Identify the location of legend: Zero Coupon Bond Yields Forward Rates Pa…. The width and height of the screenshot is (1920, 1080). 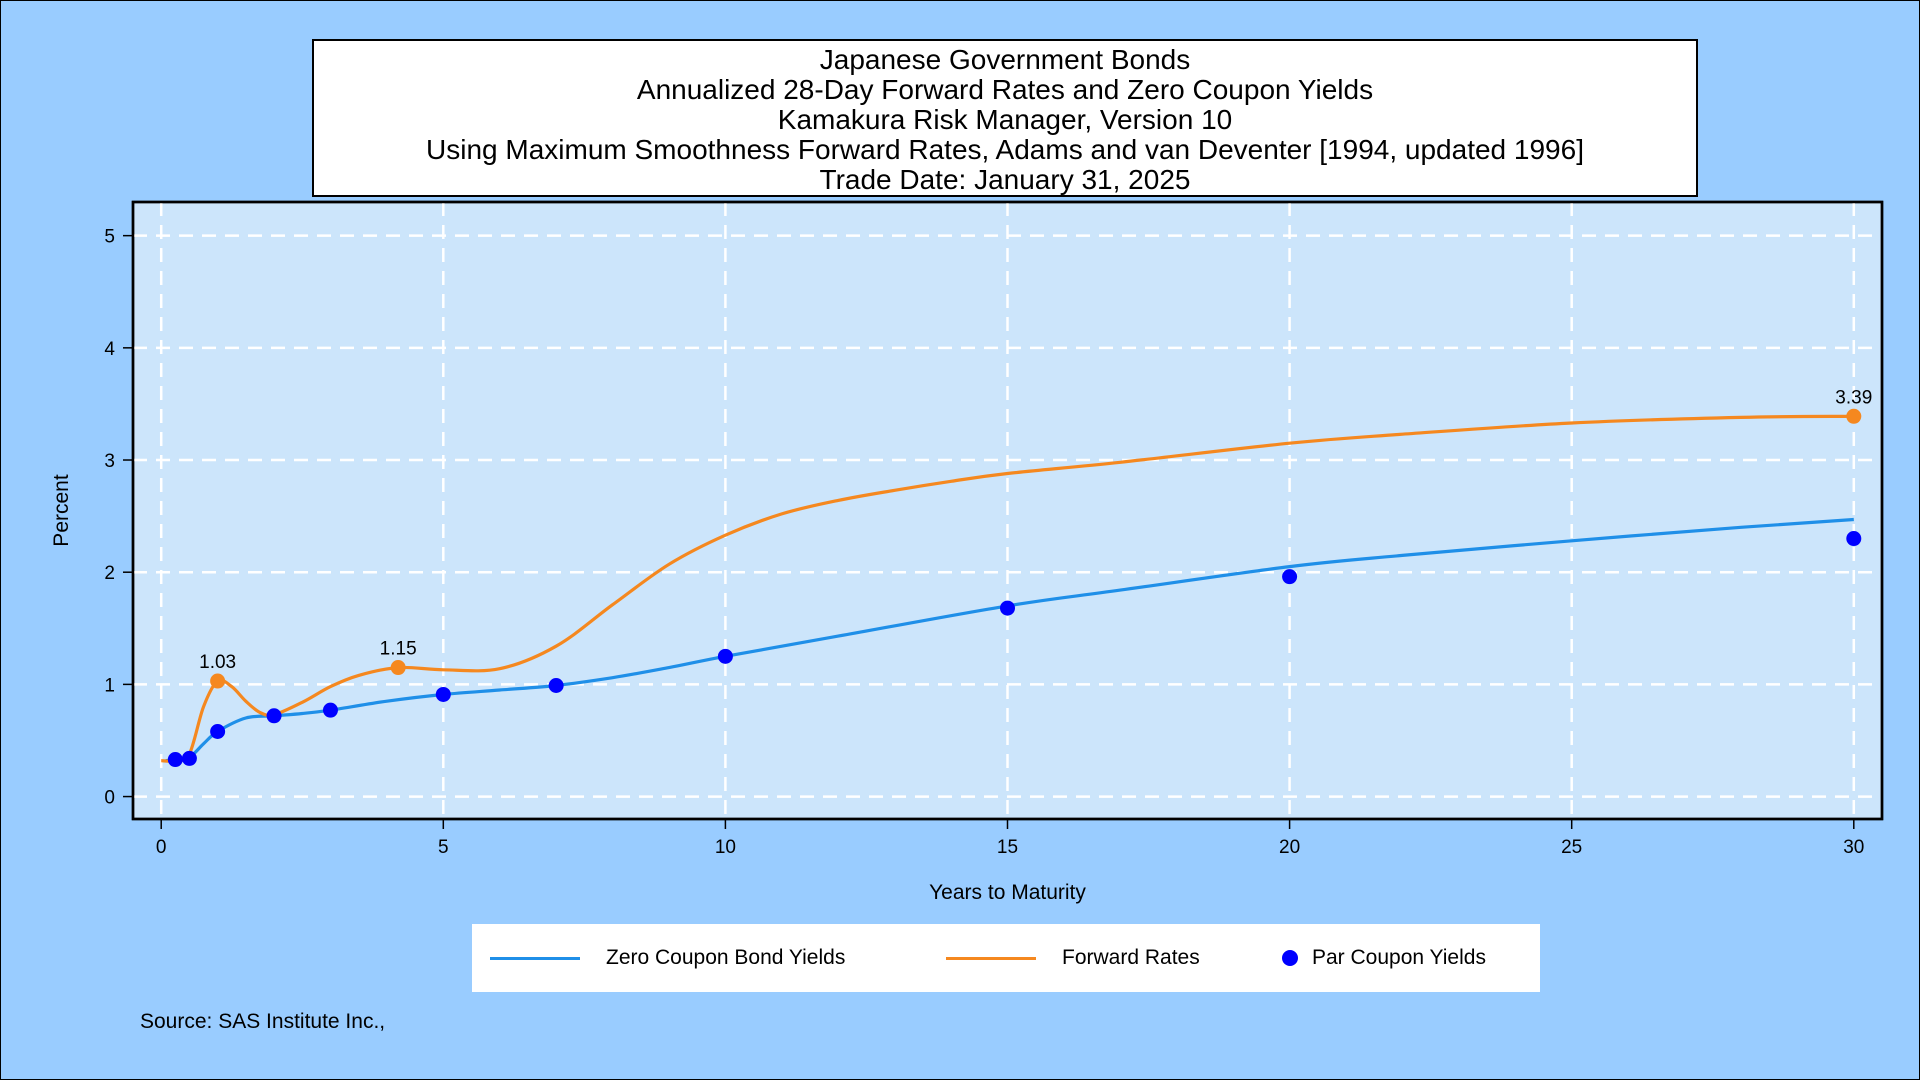
(1006, 958).